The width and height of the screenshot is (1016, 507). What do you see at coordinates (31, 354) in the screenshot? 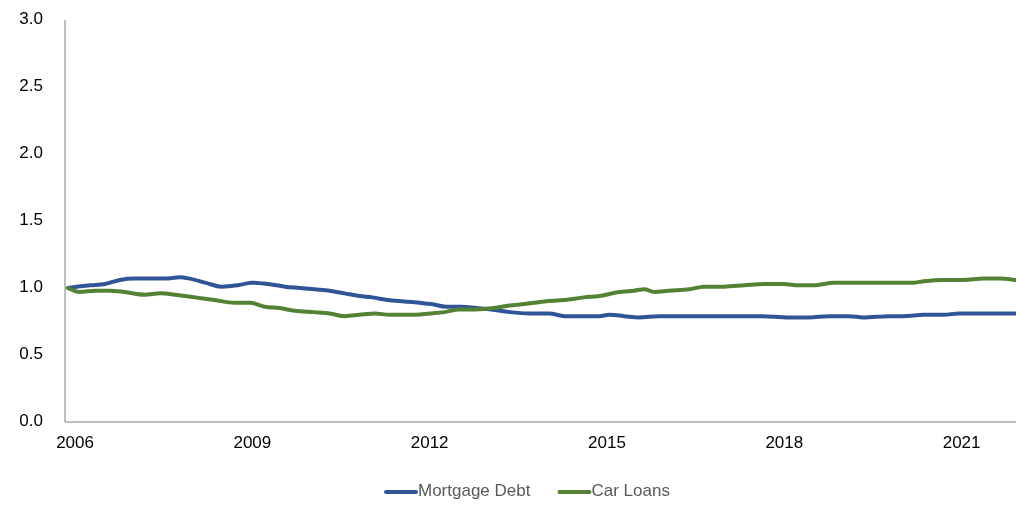
I see `y-tick-label: 0.5` at bounding box center [31, 354].